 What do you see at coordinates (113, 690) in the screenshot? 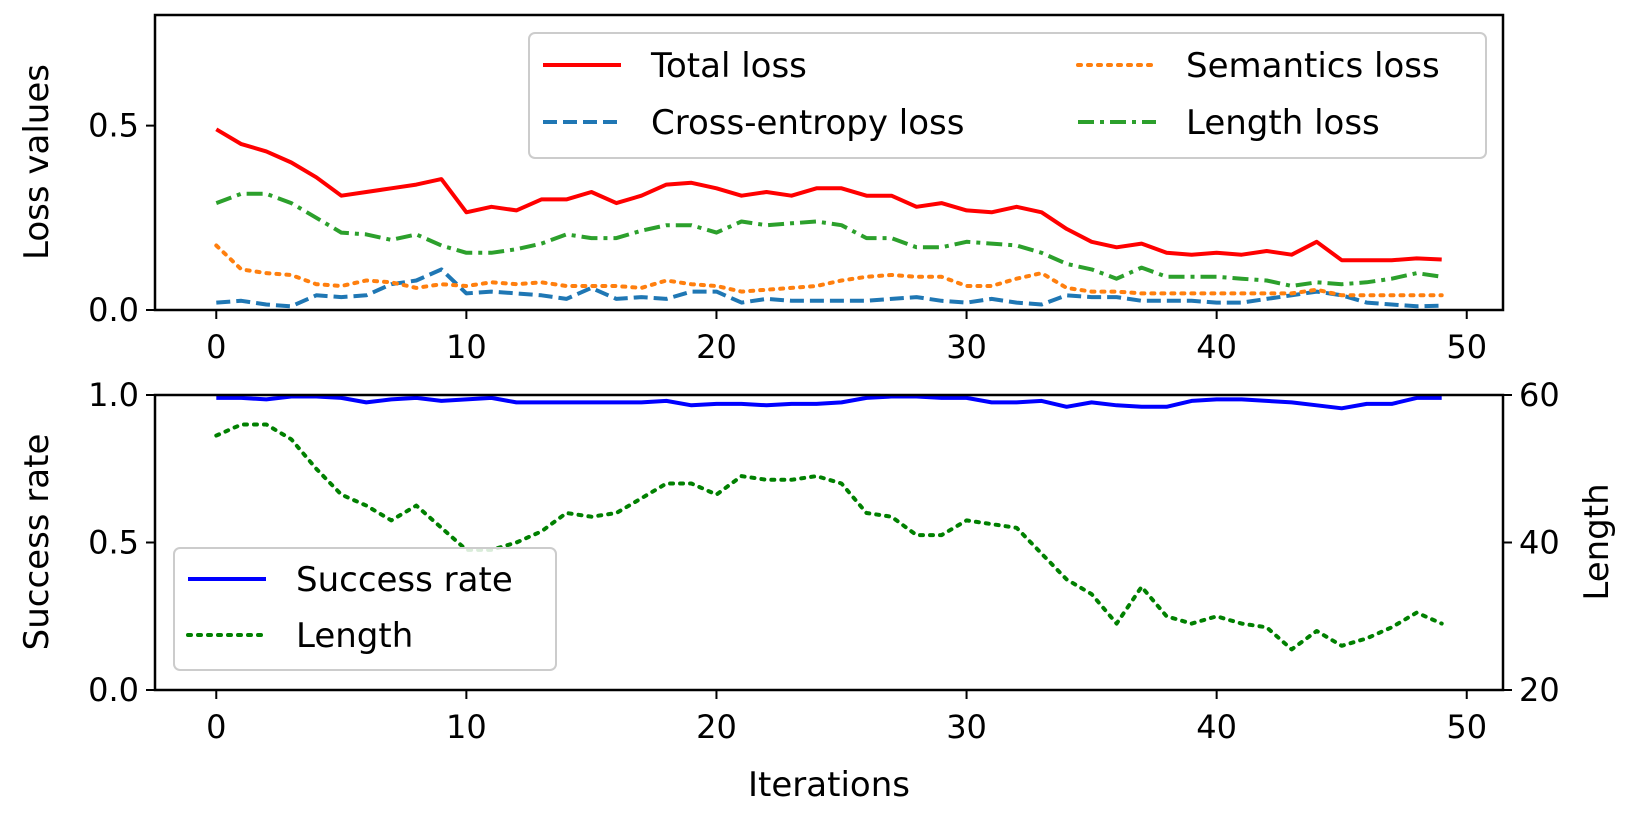
I see `success-y-tick-label: 0.0` at bounding box center [113, 690].